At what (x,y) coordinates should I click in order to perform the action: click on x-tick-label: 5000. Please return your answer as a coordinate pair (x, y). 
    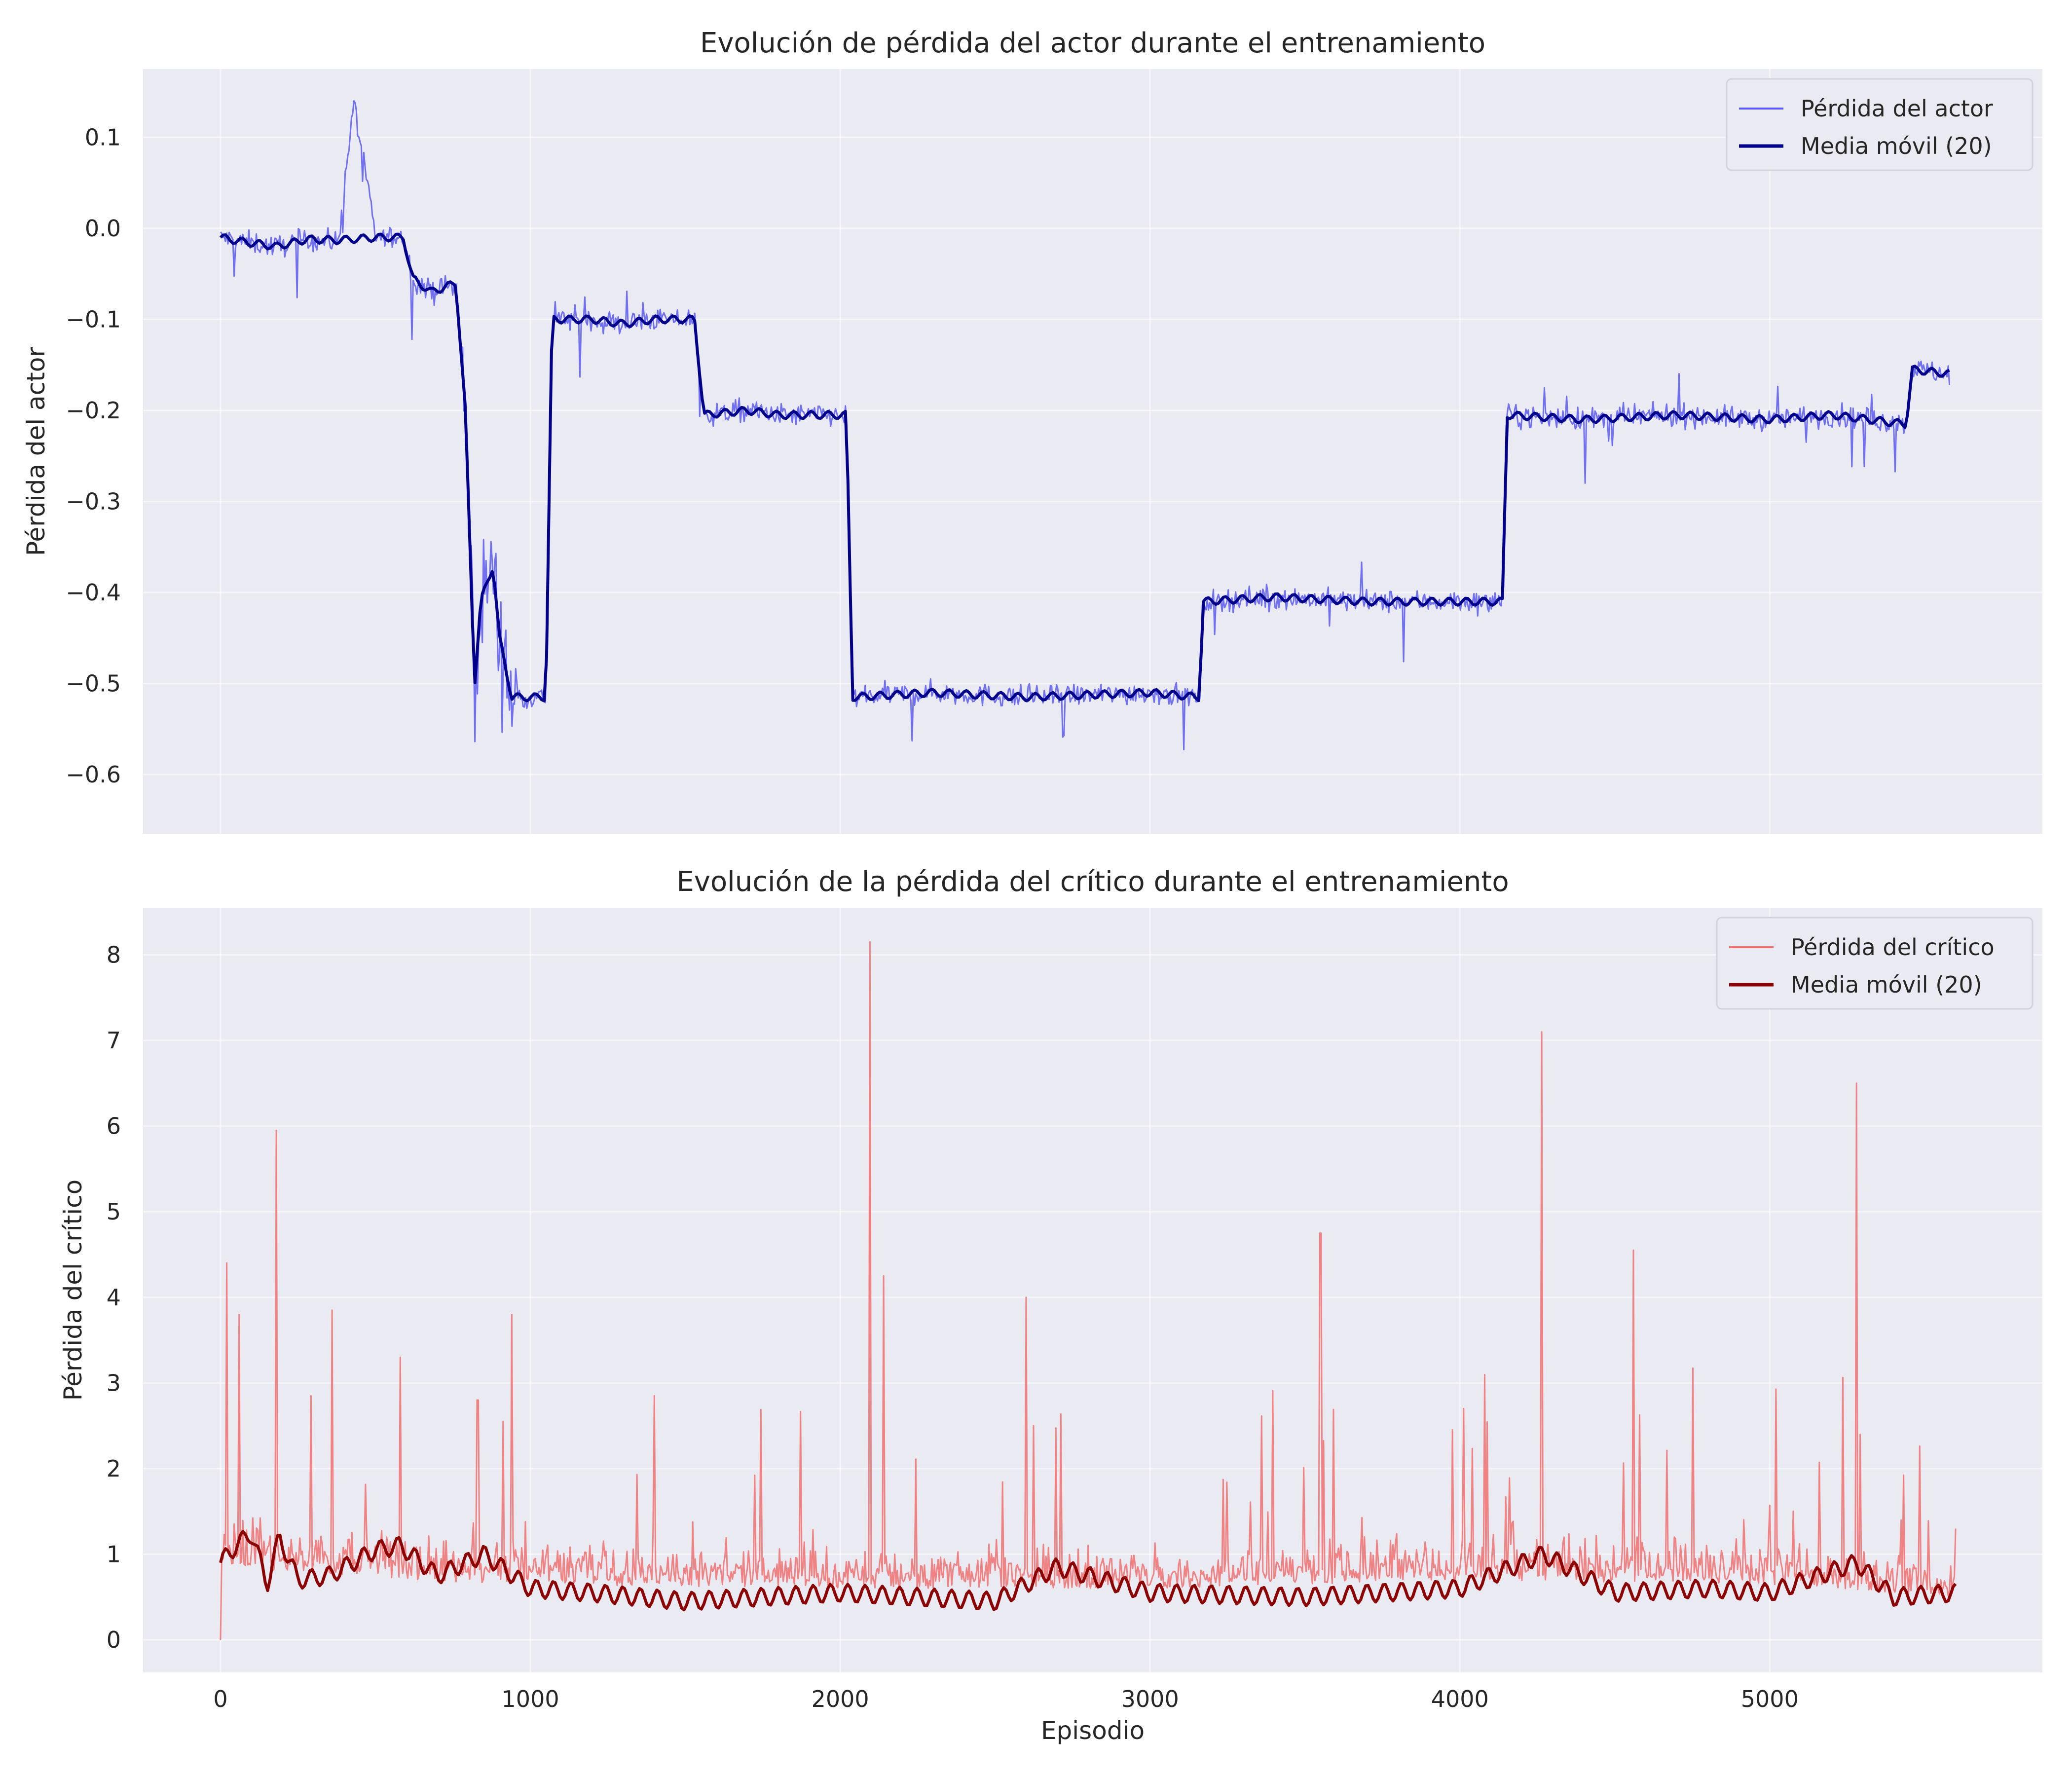
    Looking at the image, I should click on (1770, 1699).